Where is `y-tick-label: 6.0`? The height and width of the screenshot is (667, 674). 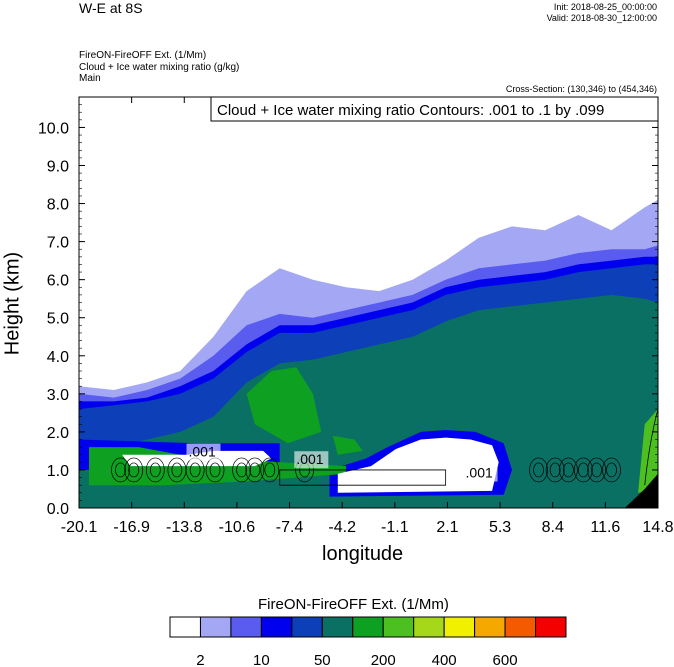
y-tick-label: 6.0 is located at coordinates (58, 281).